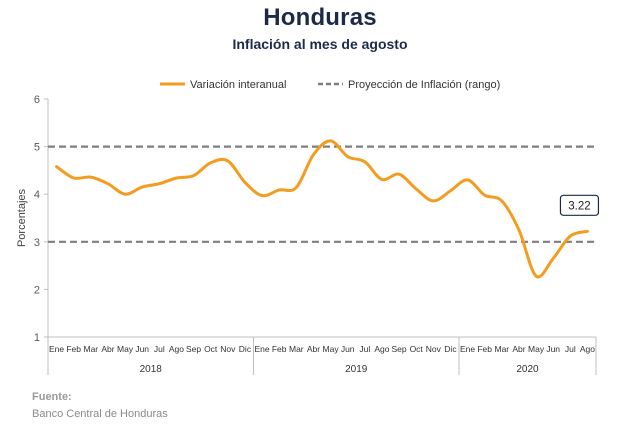 The width and height of the screenshot is (640, 424). Describe the element at coordinates (100, 414) in the screenshot. I see `source-text: Banco Central de Honduras` at that location.